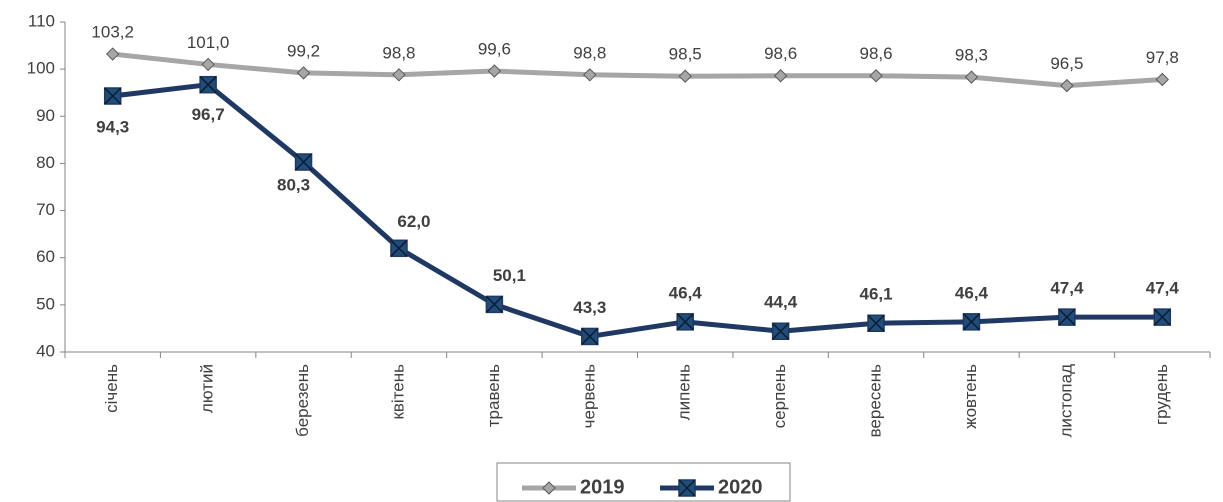 The height and width of the screenshot is (502, 1223). Describe the element at coordinates (111, 388) in the screenshot. I see `x-tick-label: січень` at that location.